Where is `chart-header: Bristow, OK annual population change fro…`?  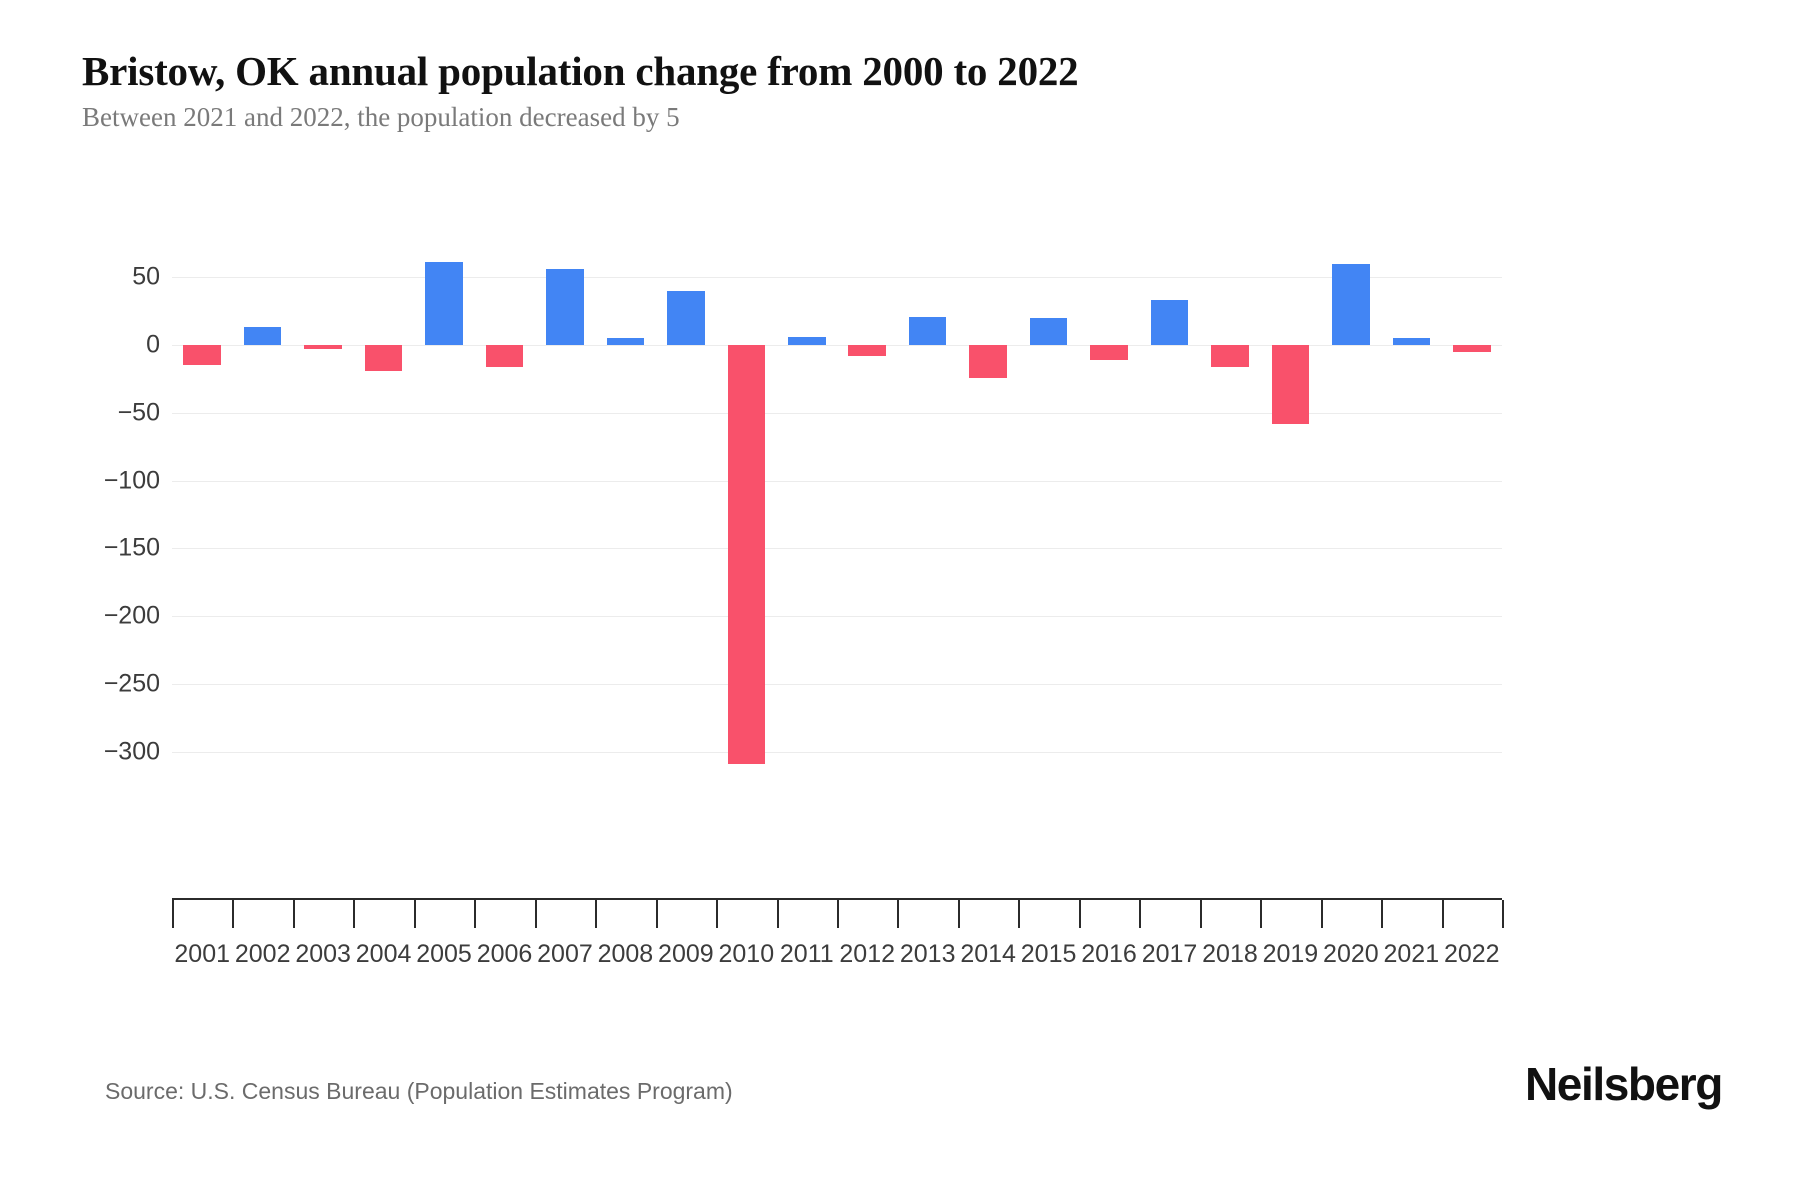 chart-header: Bristow, OK annual population change fro… is located at coordinates (902, 91).